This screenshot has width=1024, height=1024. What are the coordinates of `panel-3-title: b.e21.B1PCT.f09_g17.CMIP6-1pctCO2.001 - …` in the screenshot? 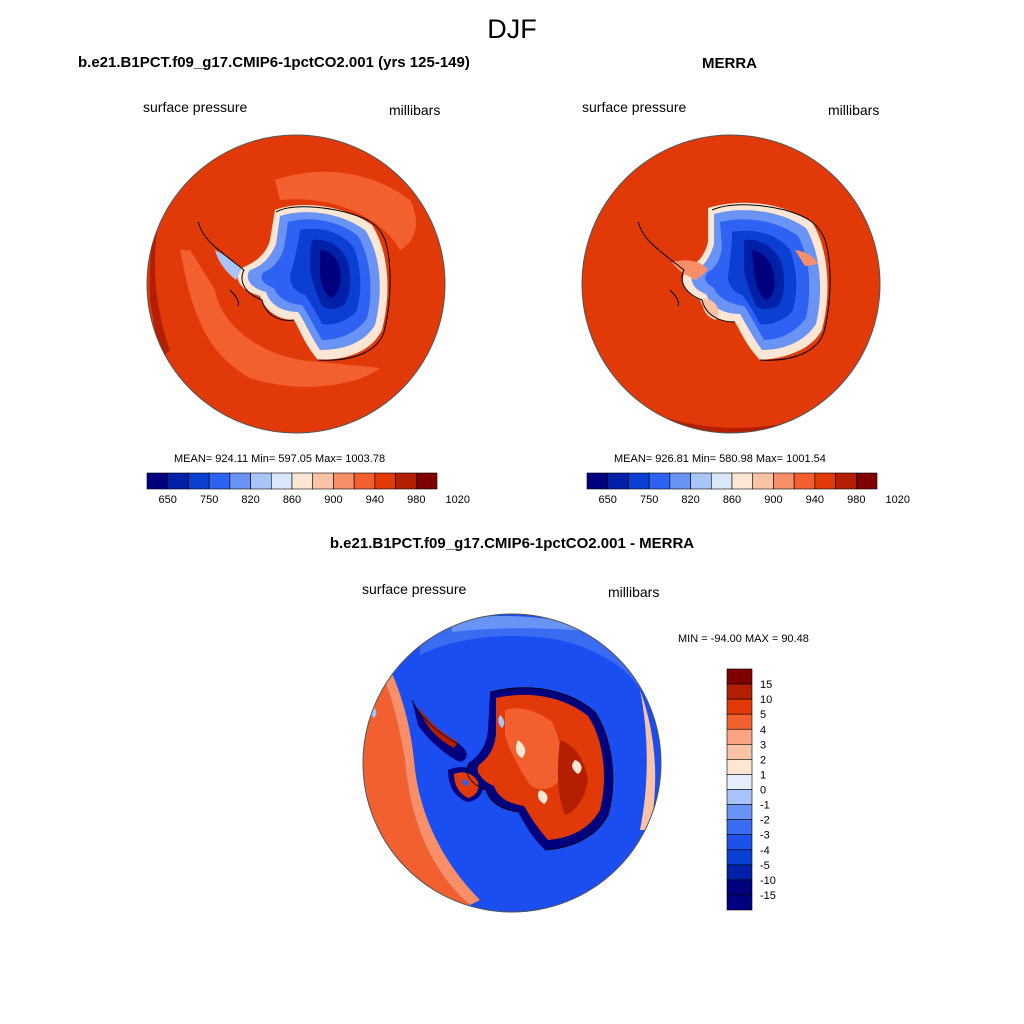 It's located at (512, 543).